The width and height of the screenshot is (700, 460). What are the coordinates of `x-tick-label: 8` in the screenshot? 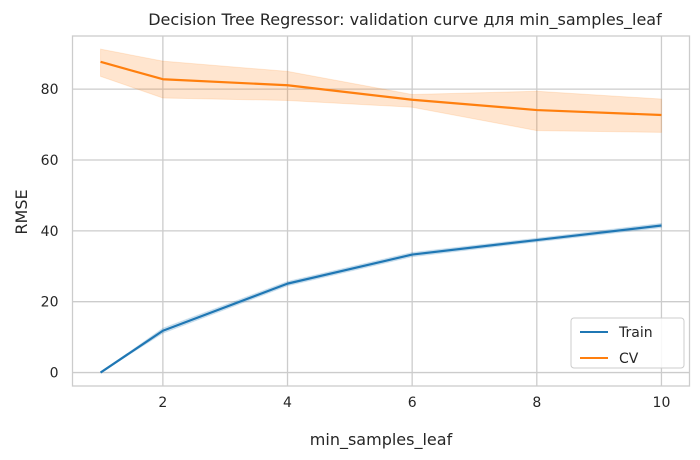 It's located at (536, 403).